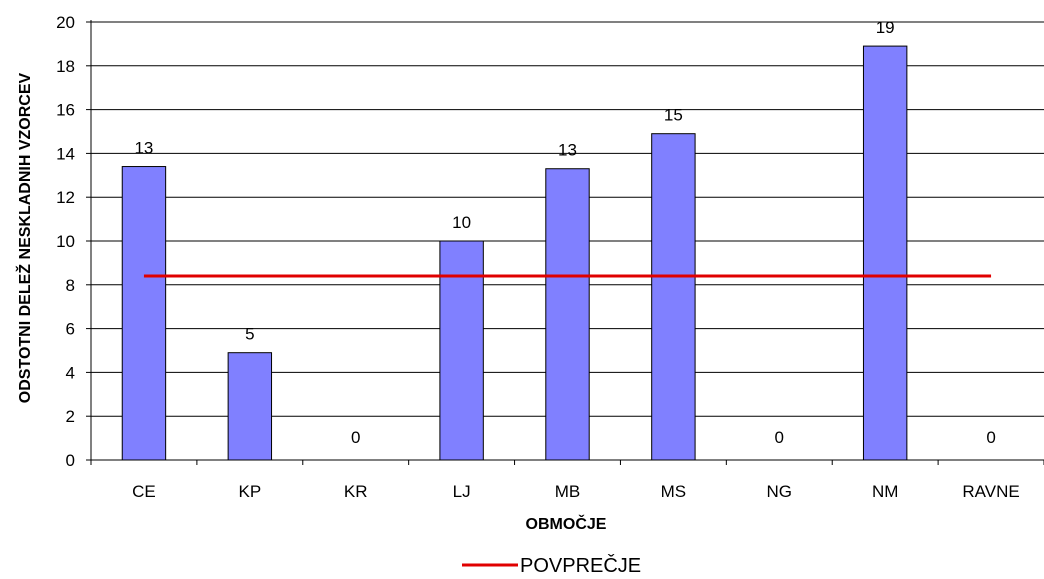 The height and width of the screenshot is (579, 1044). Describe the element at coordinates (356, 491) in the screenshot. I see `x-tick-label: KR` at that location.